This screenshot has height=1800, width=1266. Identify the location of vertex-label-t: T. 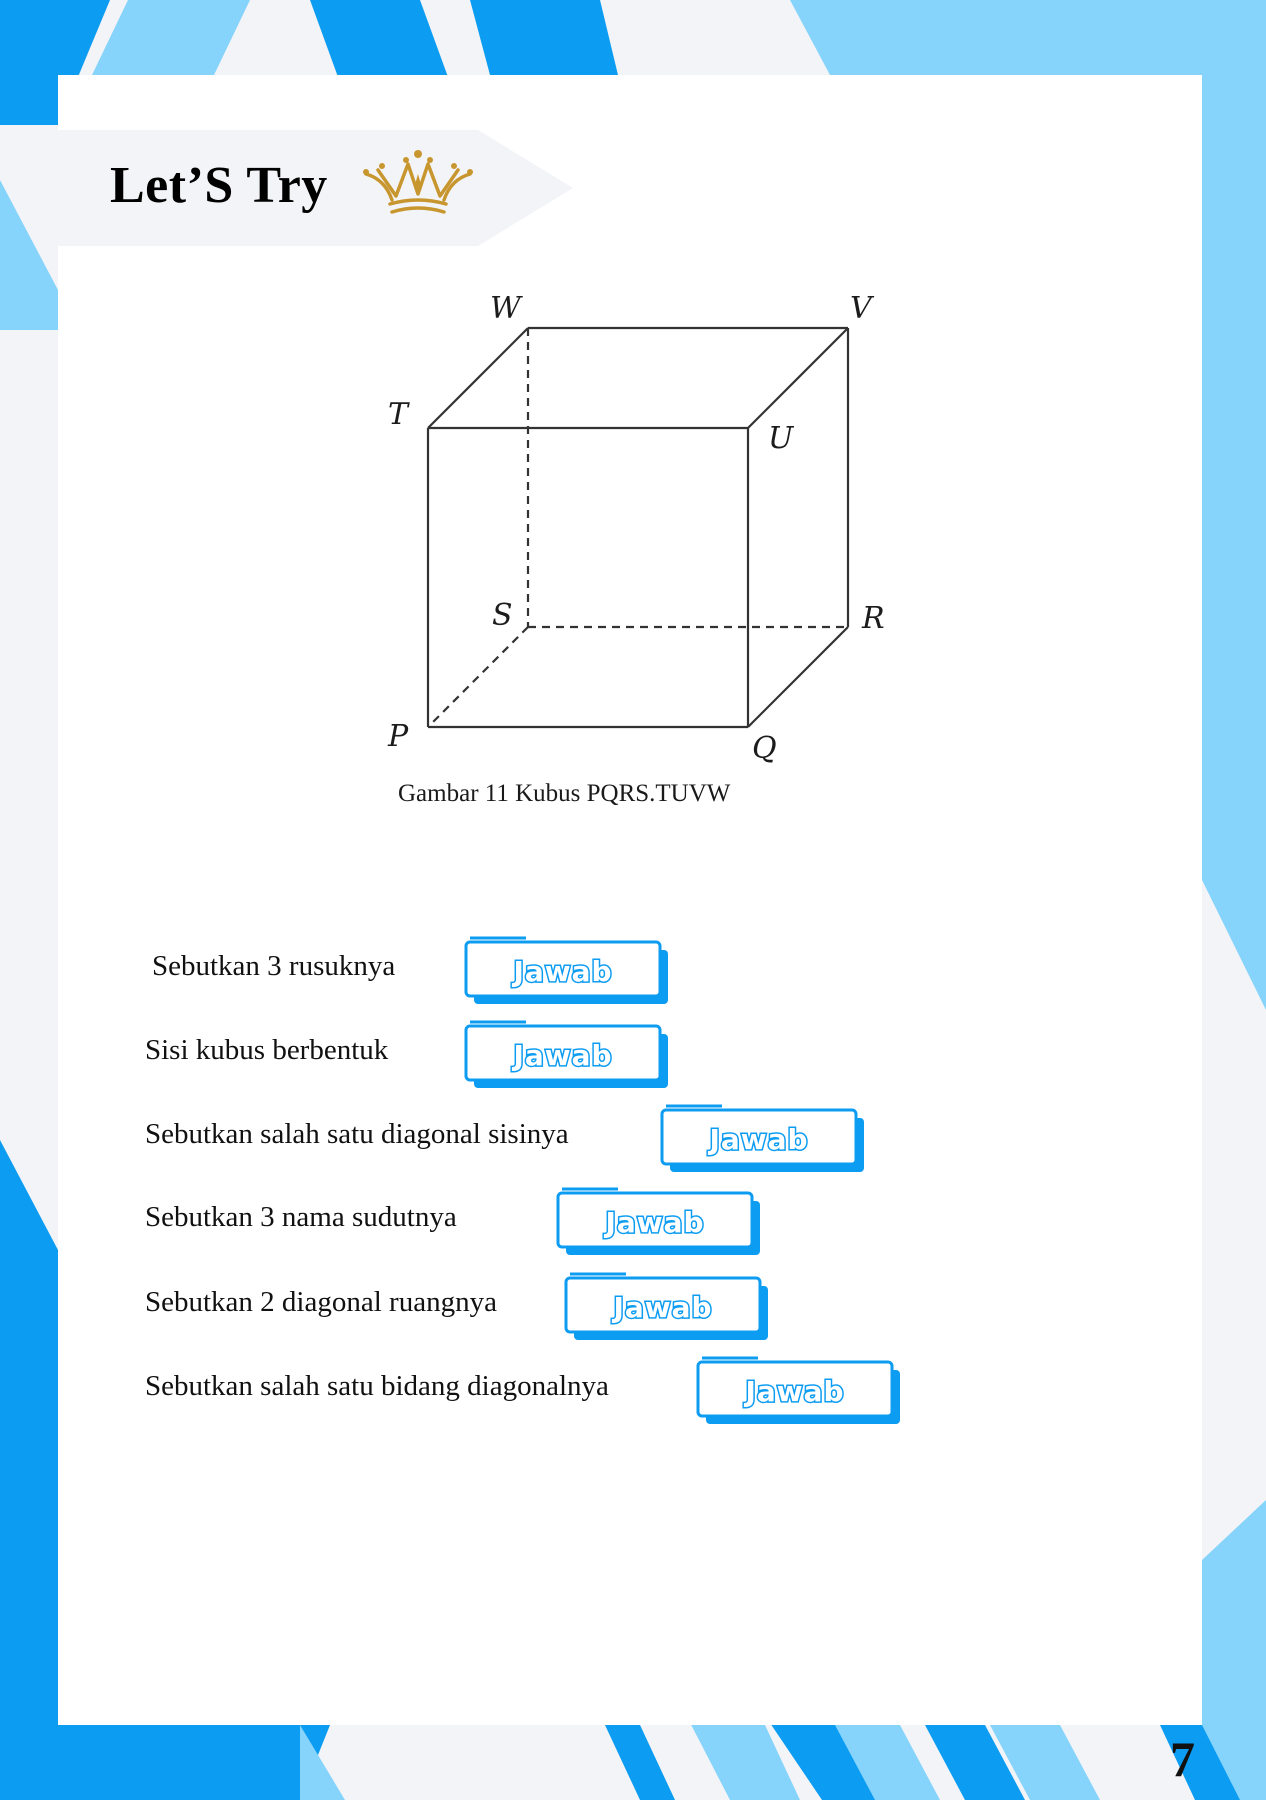
(399, 414).